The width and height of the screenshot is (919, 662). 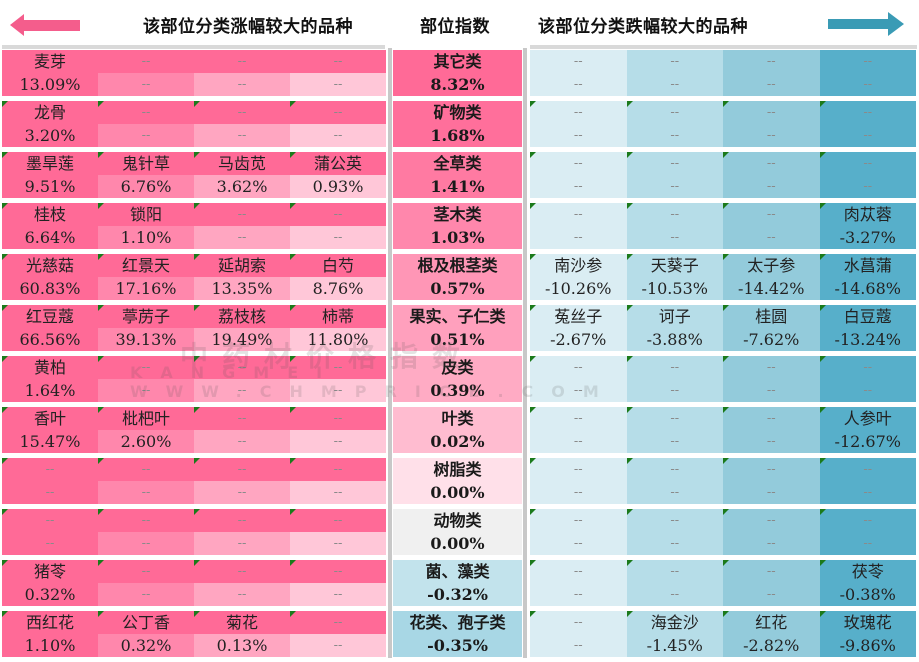 What do you see at coordinates (867, 634) in the screenshot?
I see `loser-cell: 玫瑰花 -9.86%` at bounding box center [867, 634].